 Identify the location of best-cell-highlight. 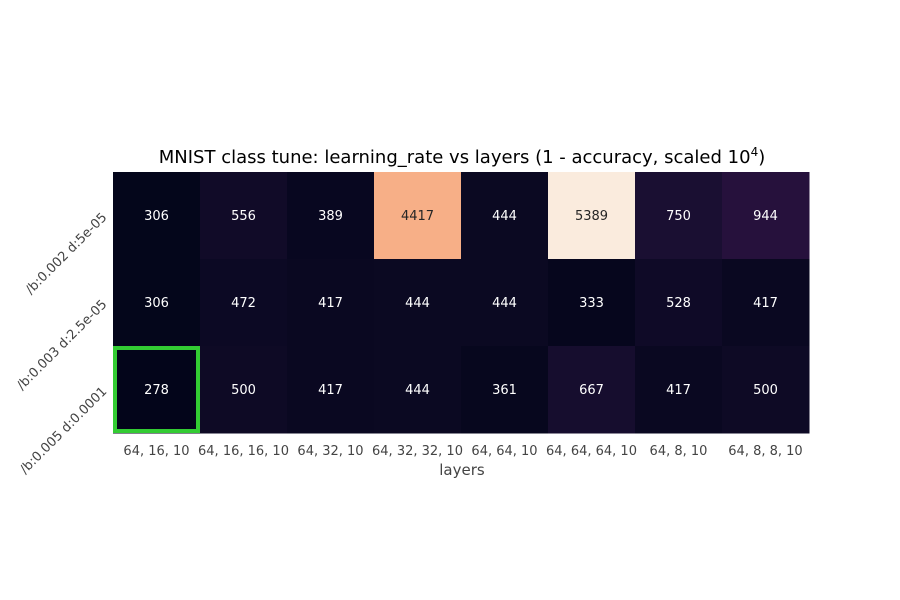
(156, 389).